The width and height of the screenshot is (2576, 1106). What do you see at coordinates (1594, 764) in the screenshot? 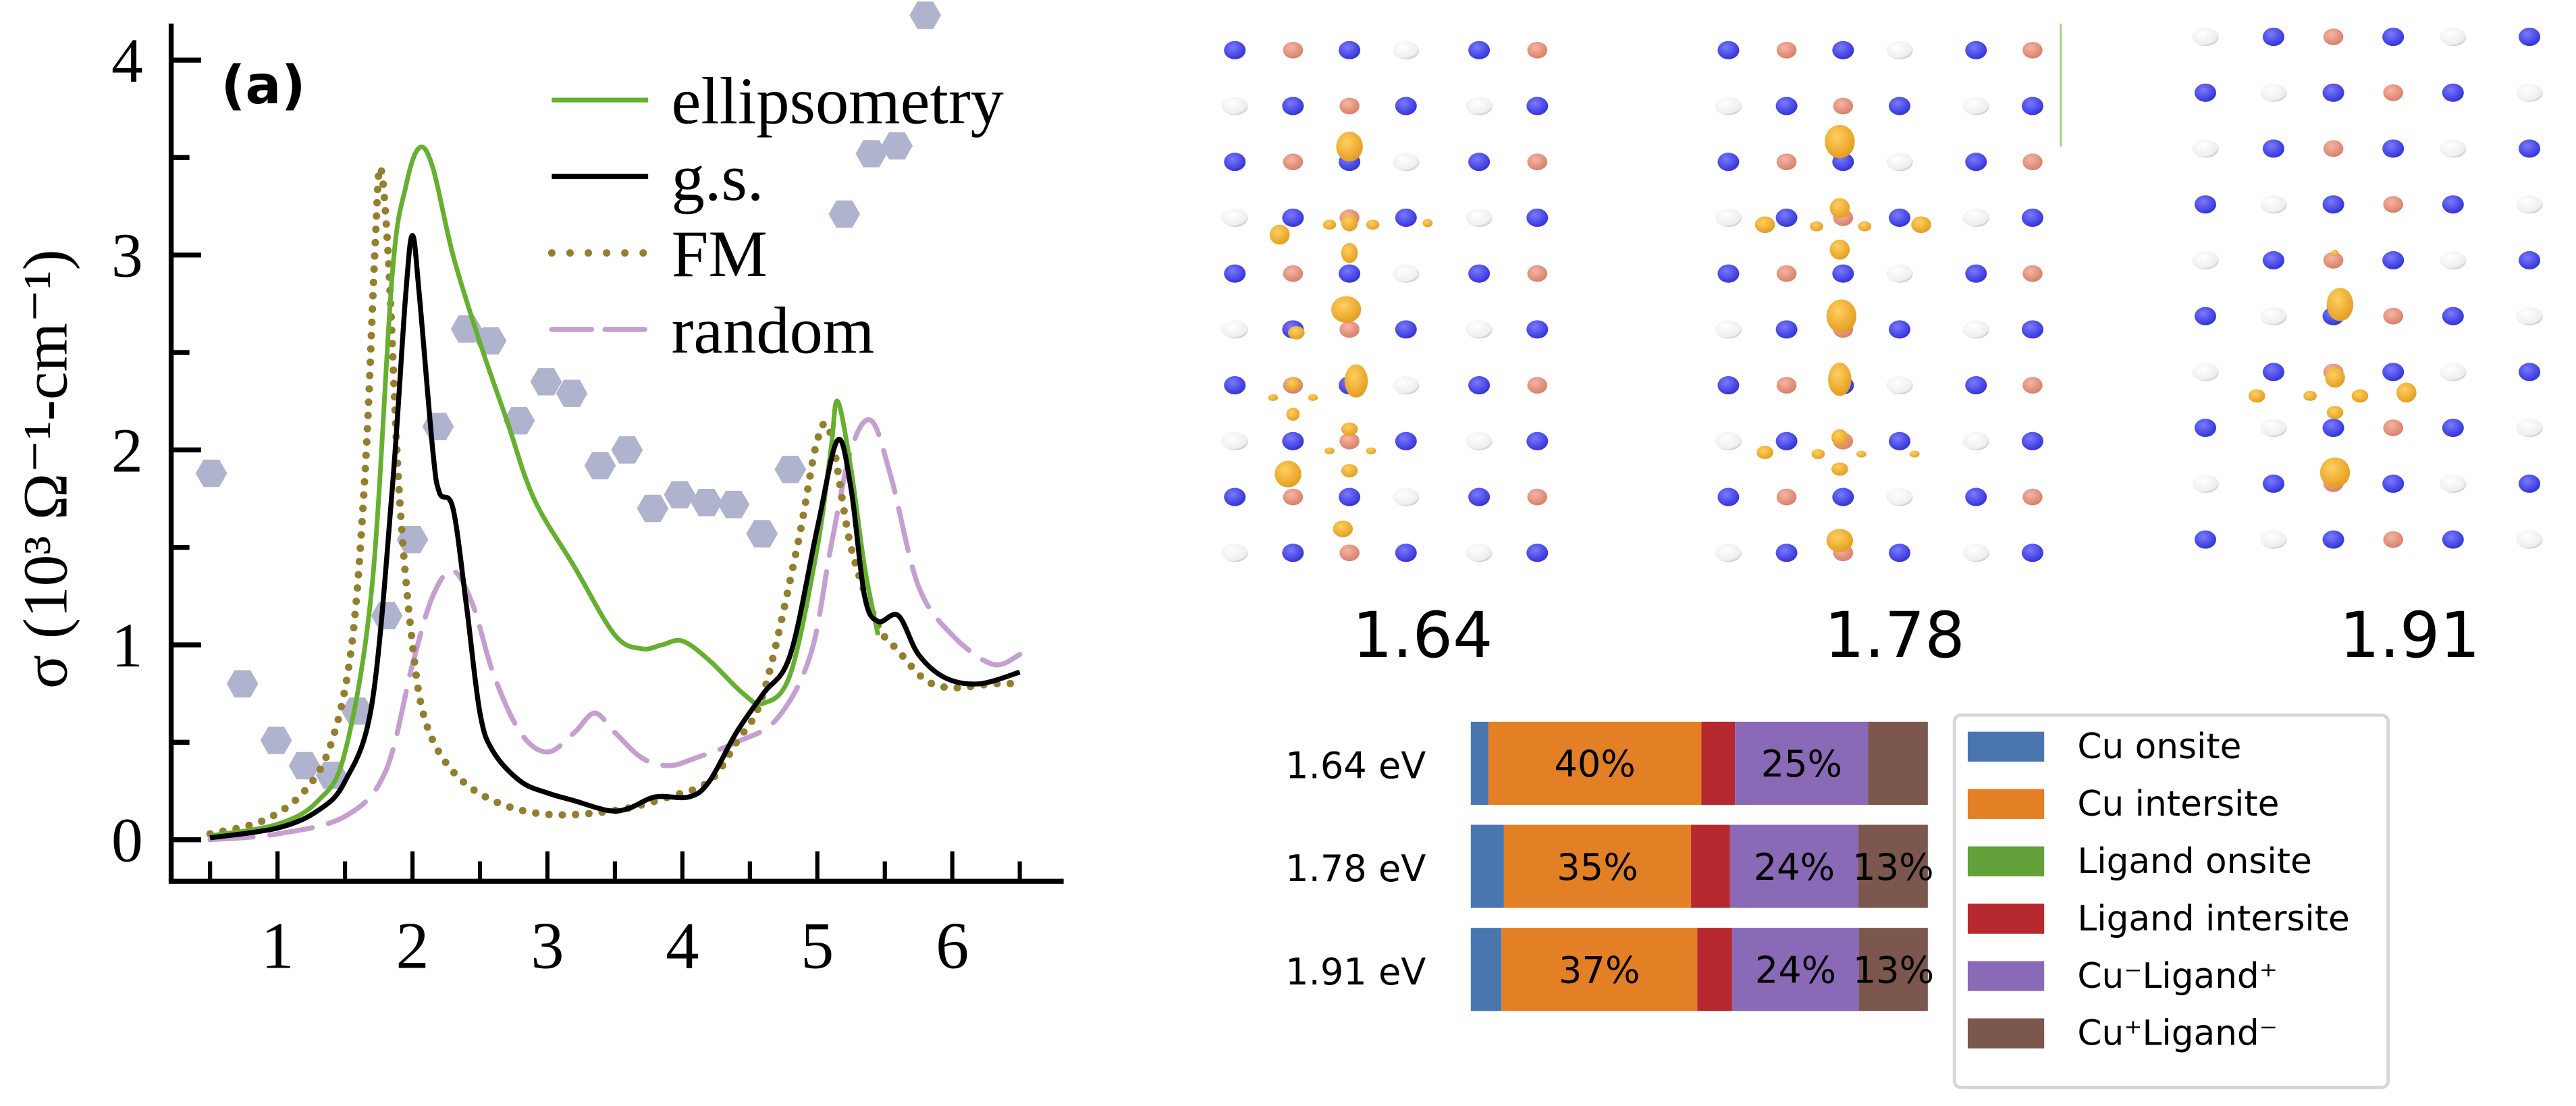
I see `bar-data-label: 40%` at bounding box center [1594, 764].